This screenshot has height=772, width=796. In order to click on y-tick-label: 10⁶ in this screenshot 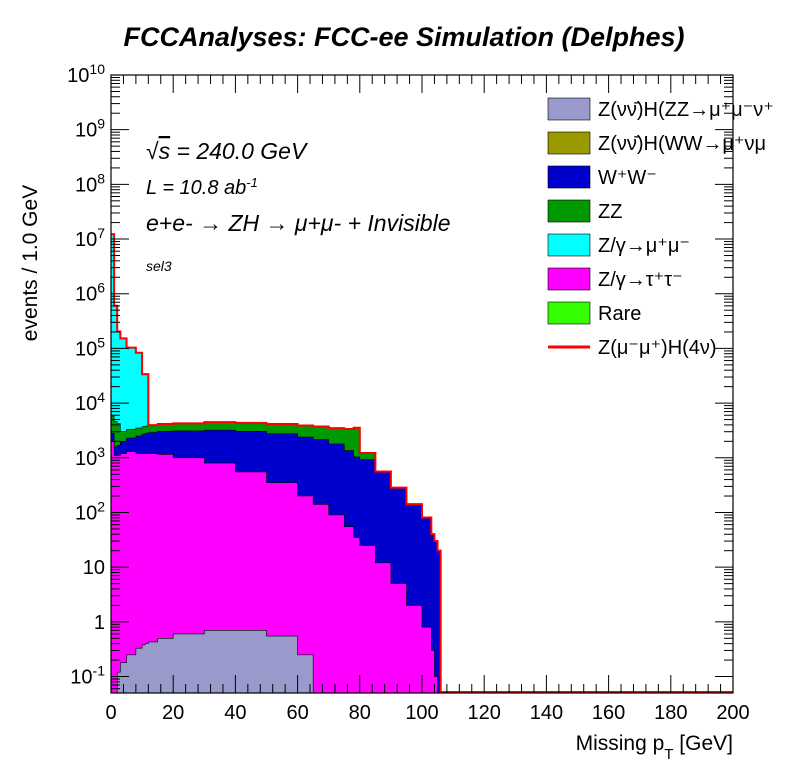, I will do `click(90, 293)`.